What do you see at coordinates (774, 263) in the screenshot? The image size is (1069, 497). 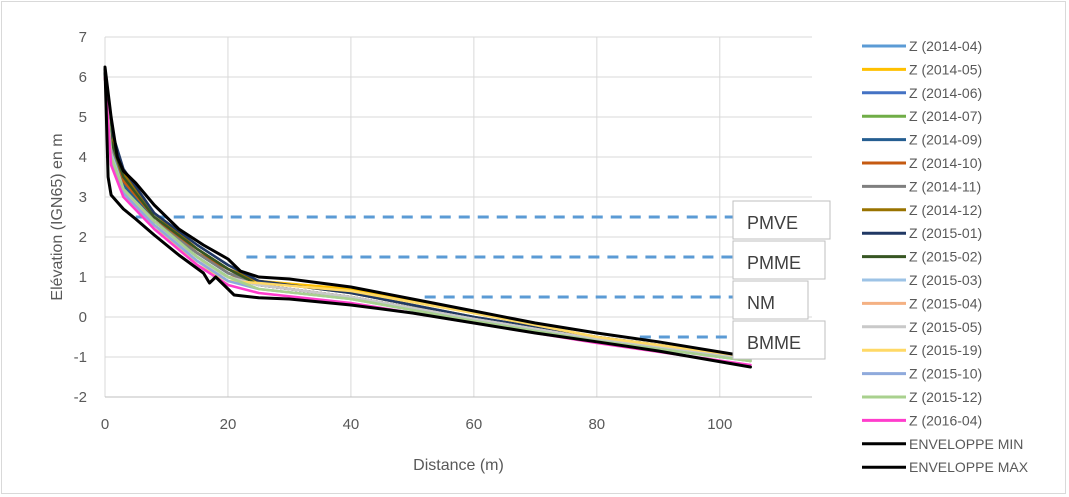 I see `ref-label-pmme: PMME` at bounding box center [774, 263].